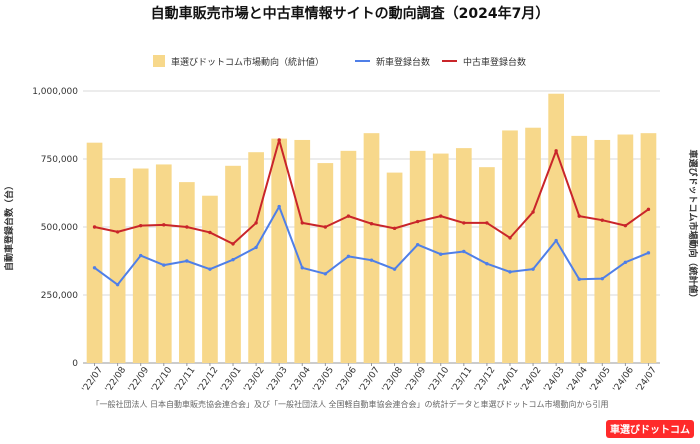  I want to click on x-tick-label: '22/08, so click(116, 379).